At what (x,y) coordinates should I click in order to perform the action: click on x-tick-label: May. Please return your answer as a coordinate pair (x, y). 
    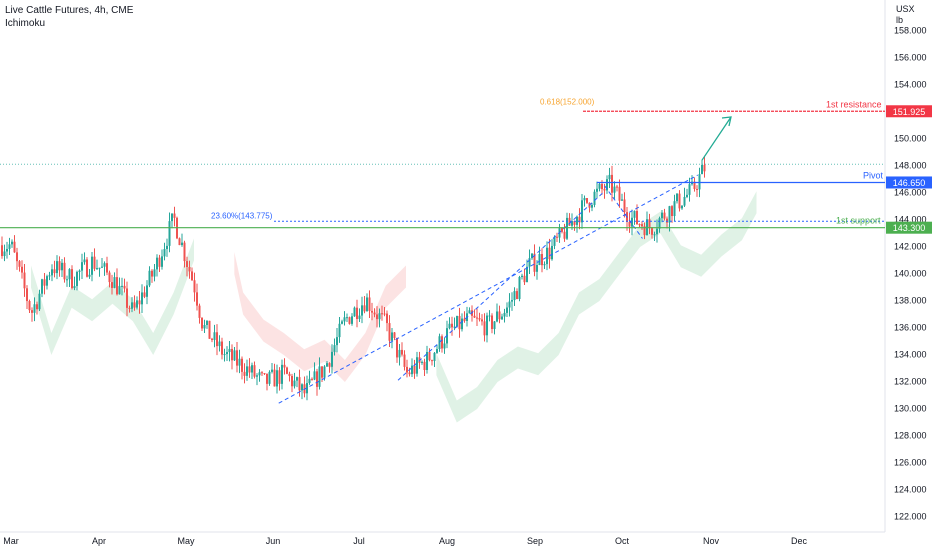
    Looking at the image, I should click on (186, 541).